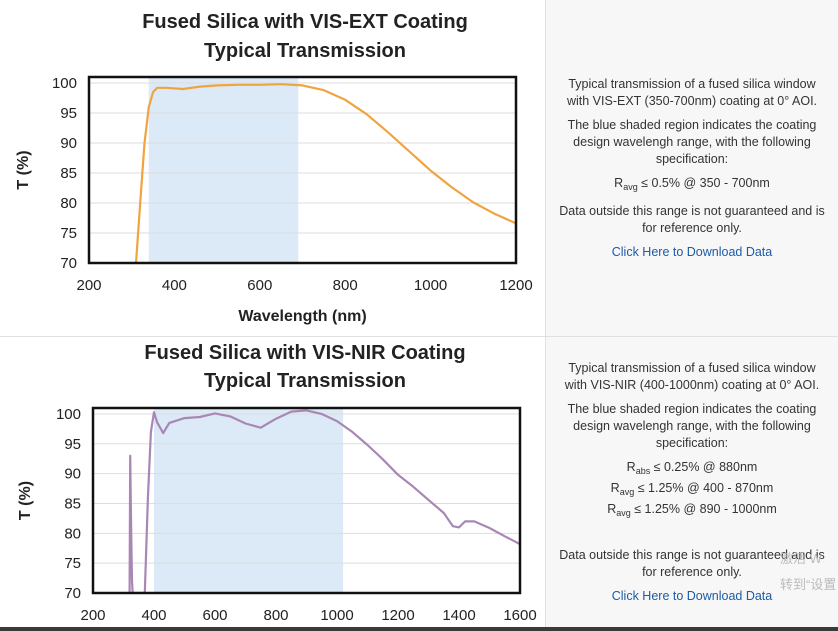  Describe the element at coordinates (704, 466) in the screenshot. I see `spec-text: ≤ 0.25% @ 880nm` at that location.